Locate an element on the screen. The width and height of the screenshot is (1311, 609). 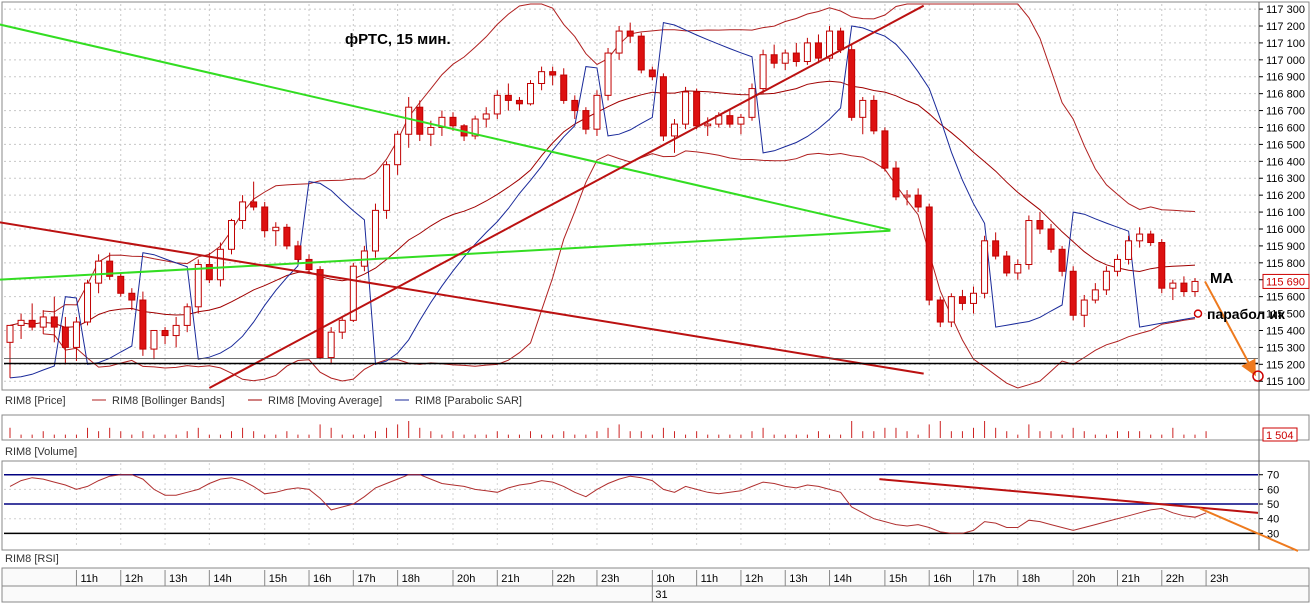
volume-last-label: 1 504 is located at coordinates (1280, 436).